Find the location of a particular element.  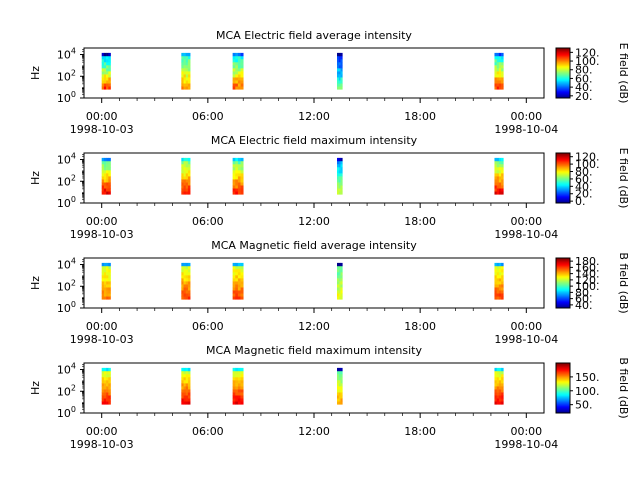

y-tick-exponent: 4 is located at coordinates (73, 51).